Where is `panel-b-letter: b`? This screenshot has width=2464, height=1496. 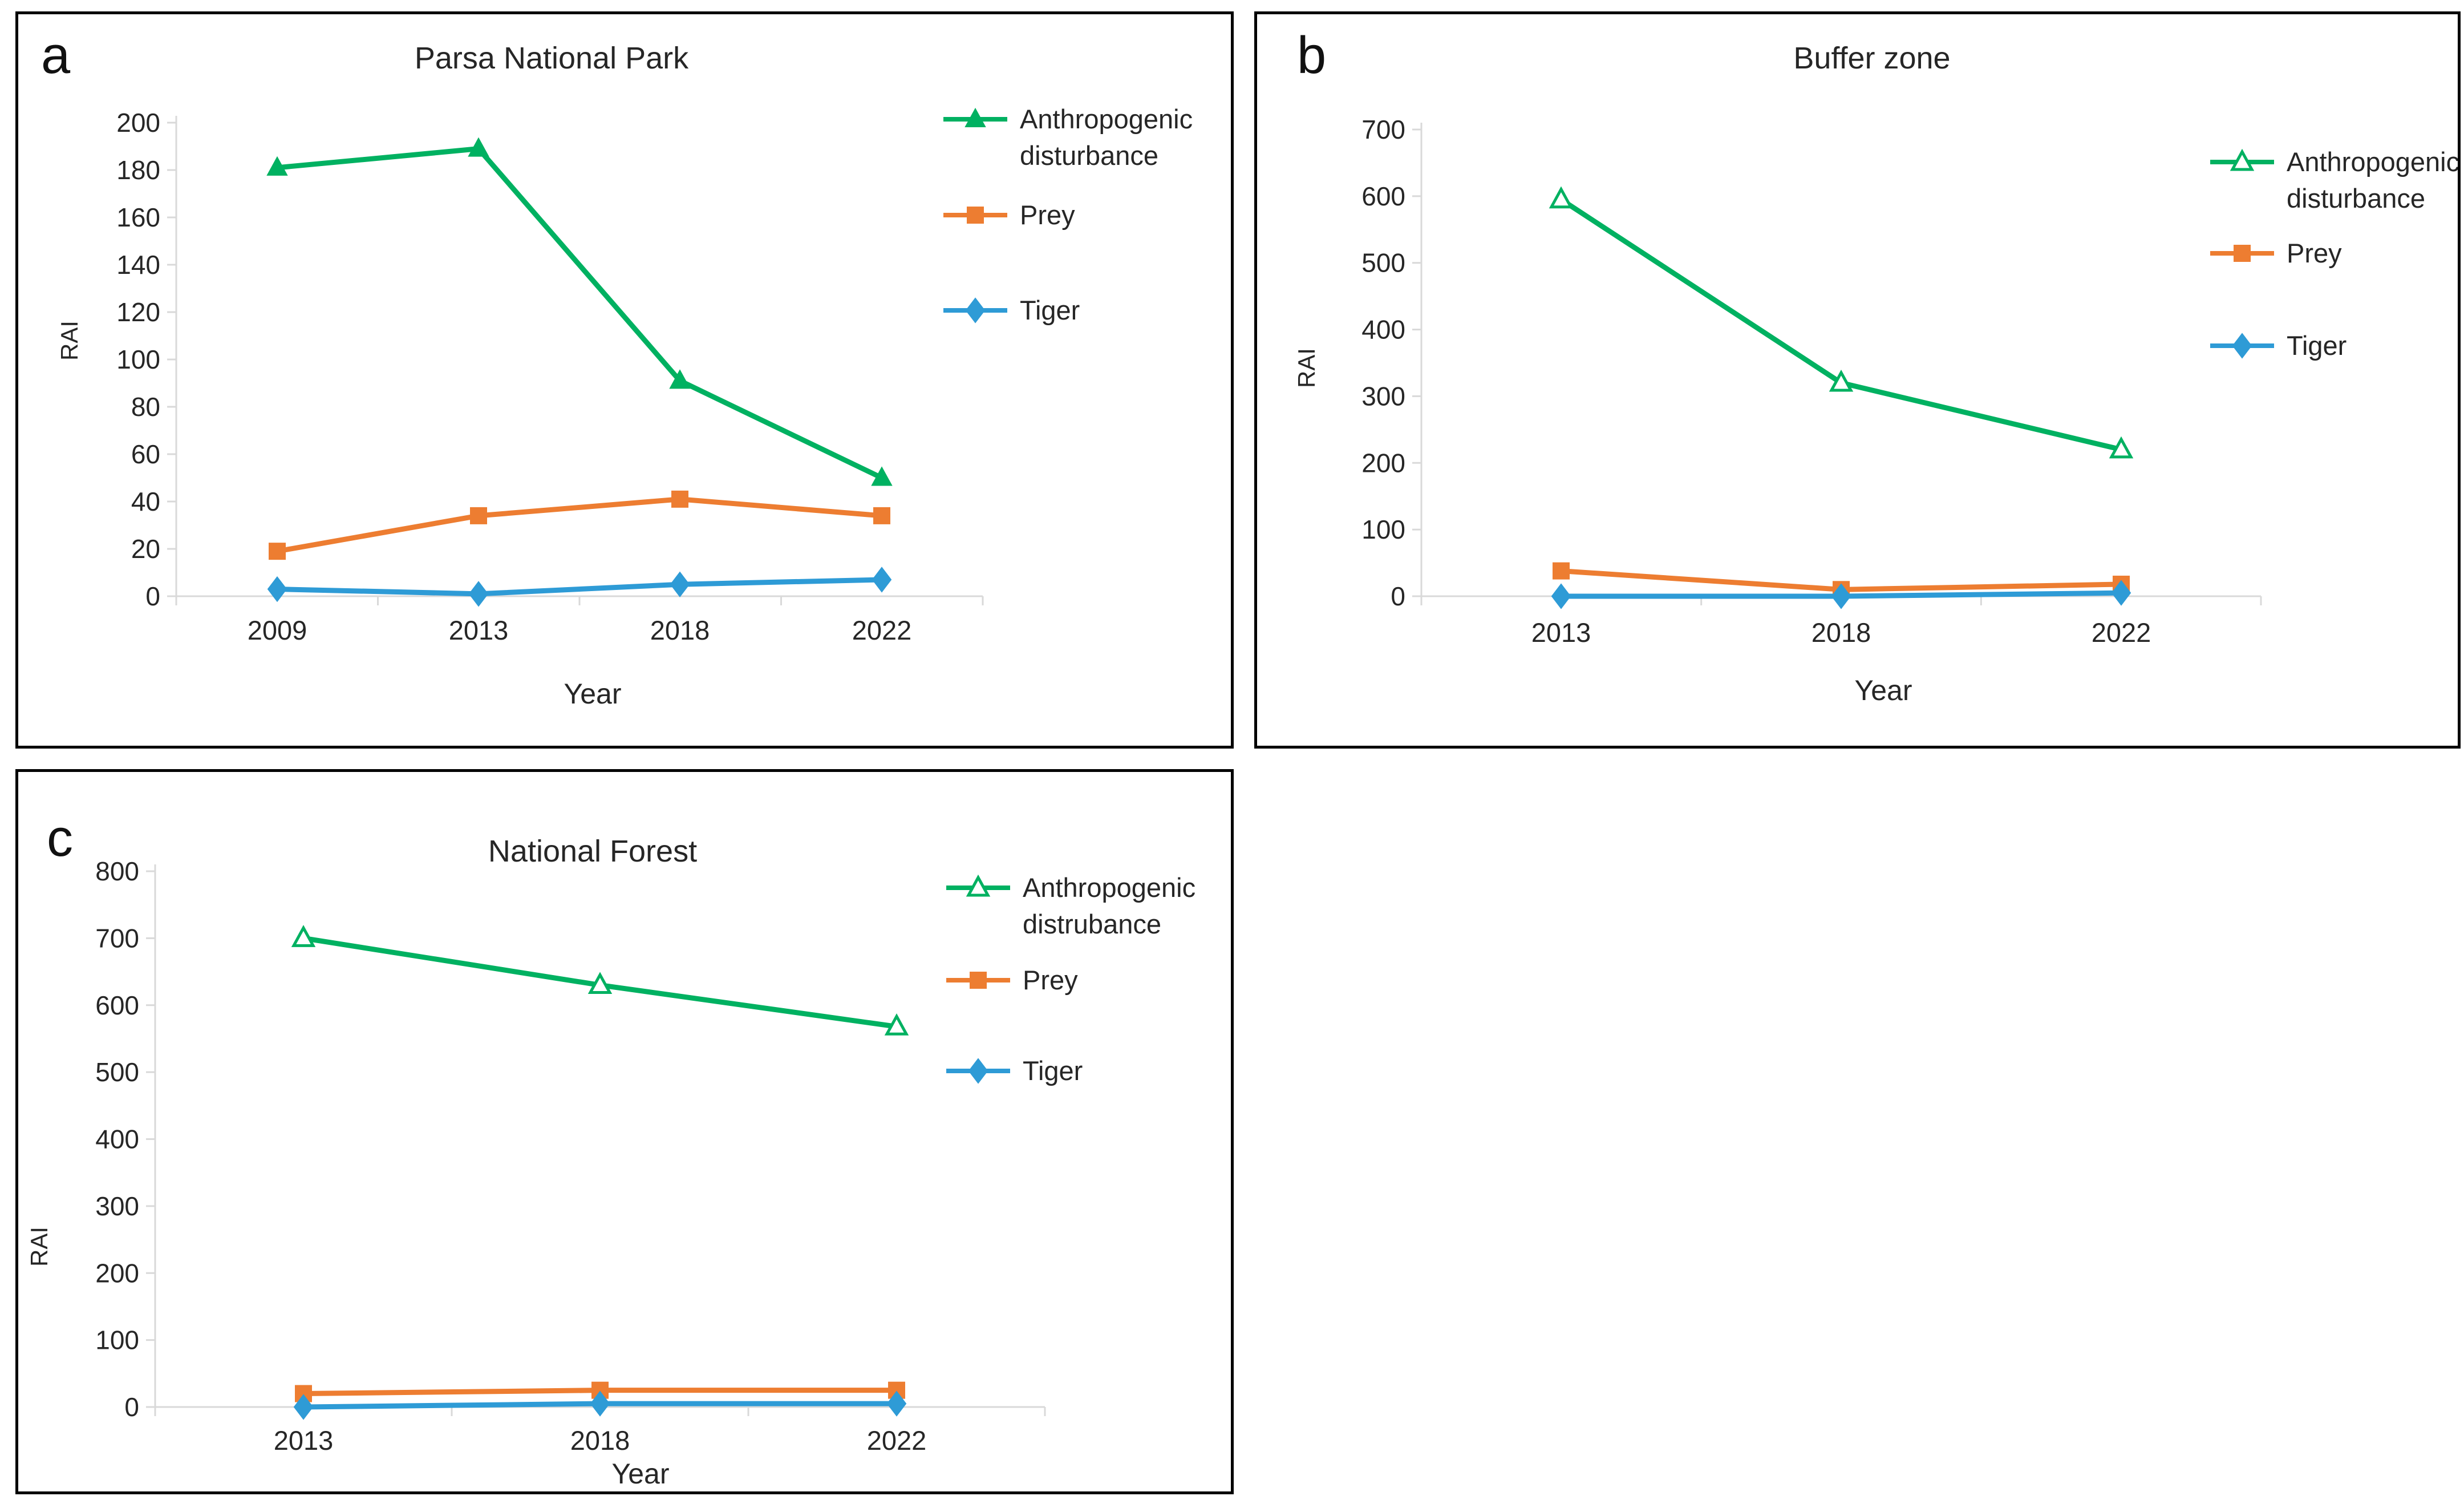
panel-b-letter: b is located at coordinates (1312, 55).